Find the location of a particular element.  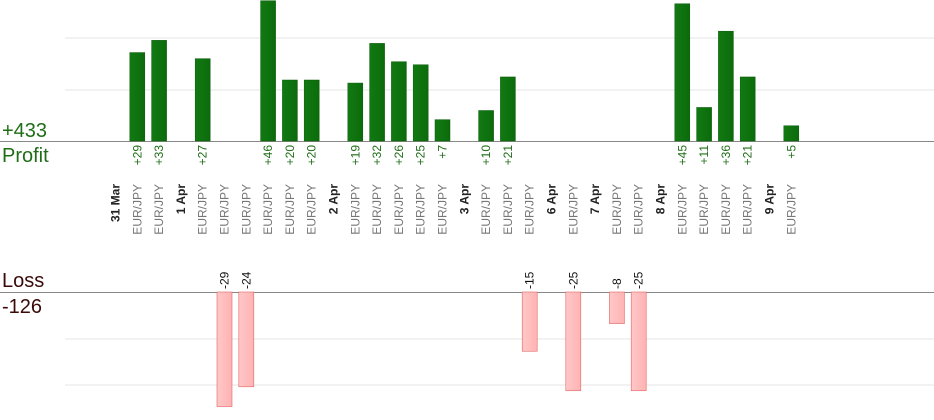

profit-value-label: +27 is located at coordinates (203, 155).